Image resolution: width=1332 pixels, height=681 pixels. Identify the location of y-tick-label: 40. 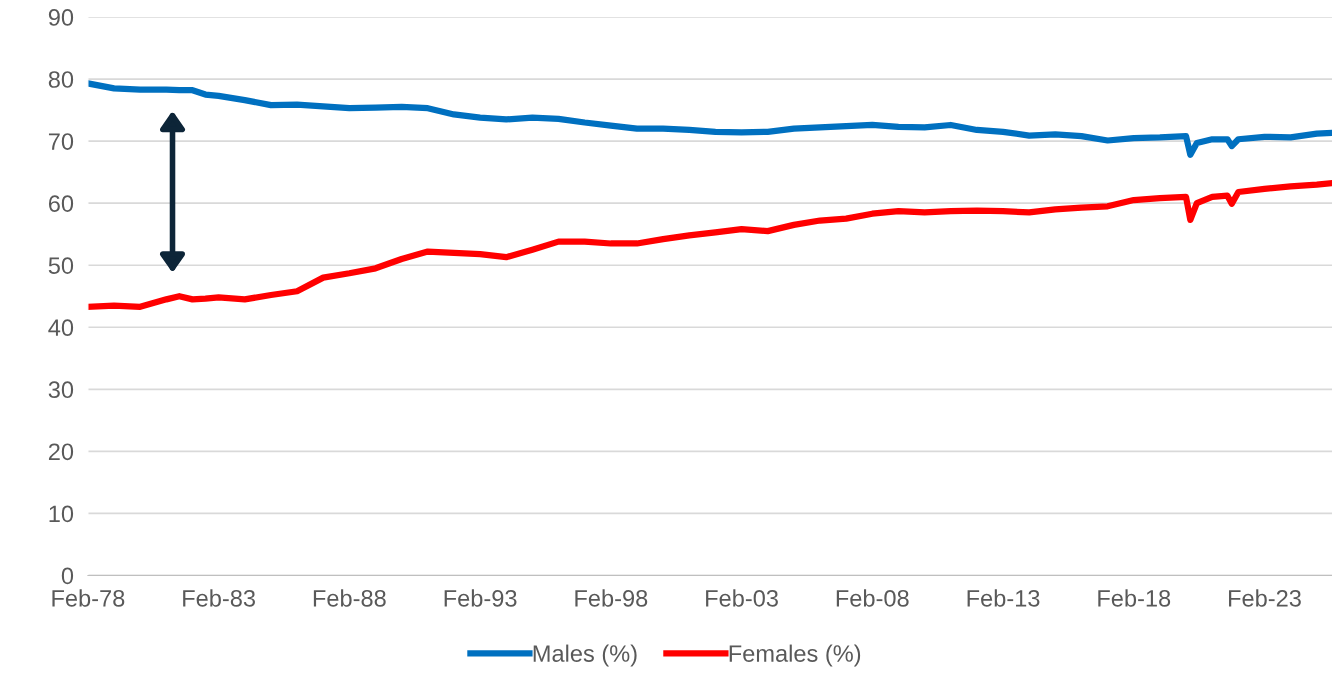
(61, 328).